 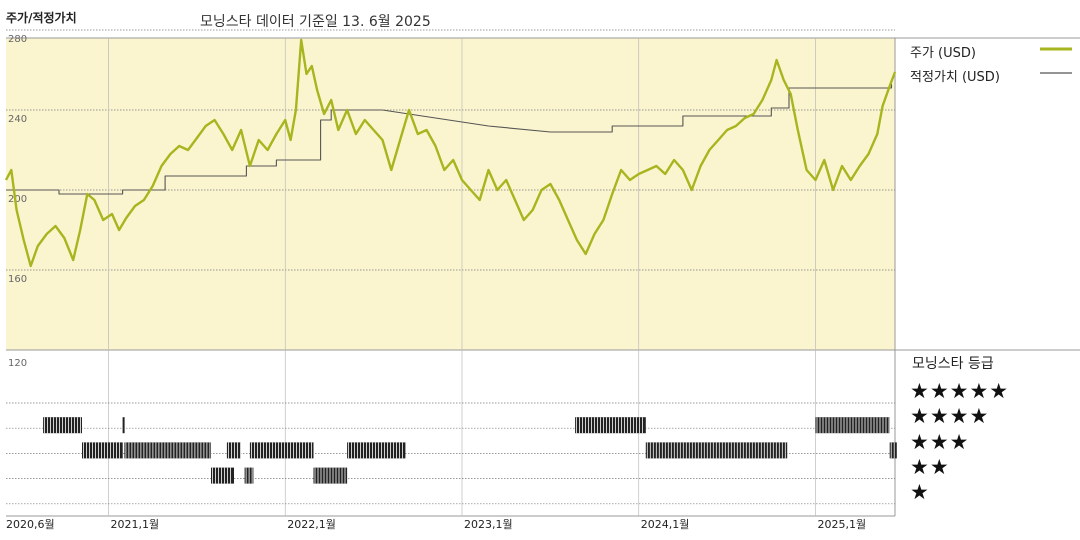 I want to click on data-date-subtitle: 모닝스타 데이터 기준일 13. 6월 2025, so click(x=315, y=22).